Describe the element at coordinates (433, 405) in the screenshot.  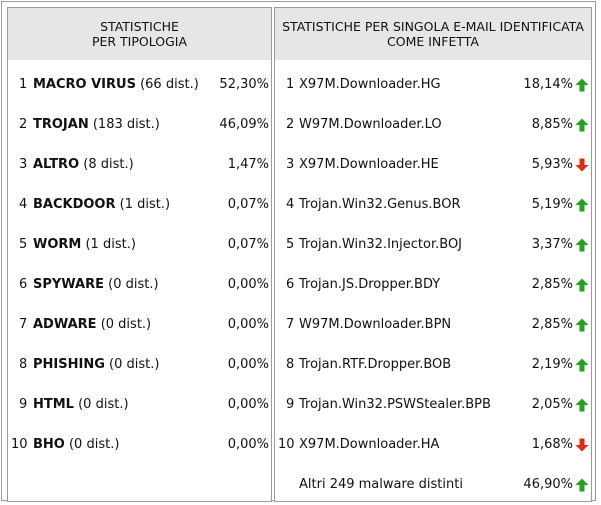
I see `email-row: 9 Trojan.Win32.PSWStealer.BPB 2,05%` at that location.